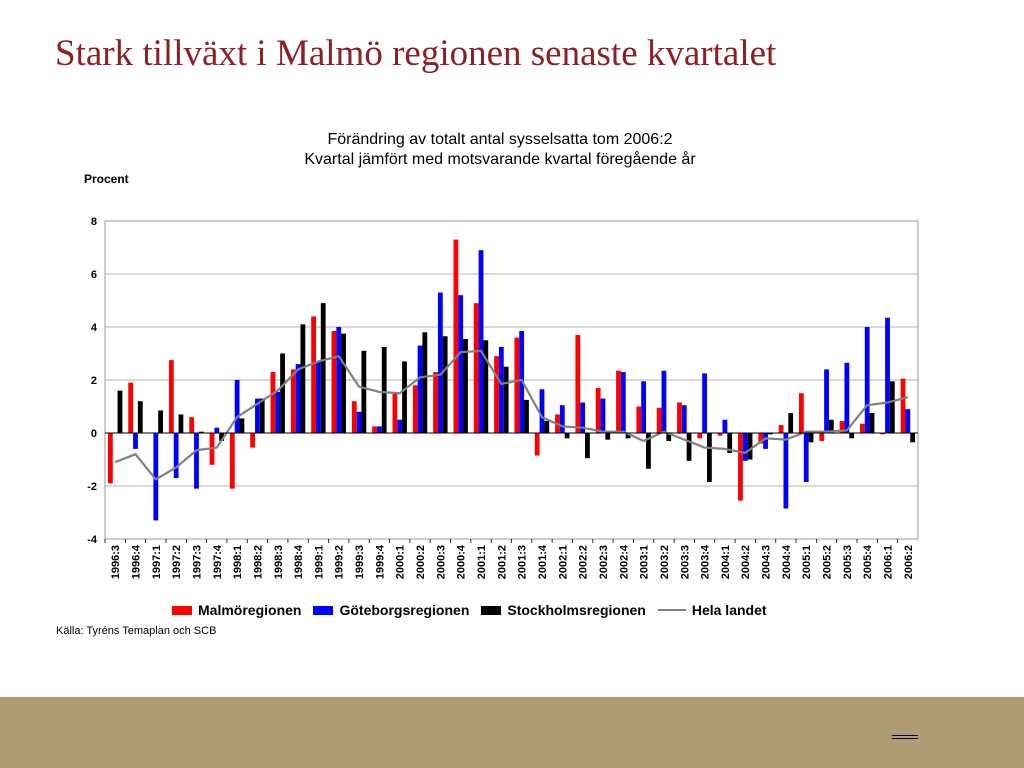 The width and height of the screenshot is (1024, 768). Describe the element at coordinates (379, 430) in the screenshot. I see `bar-göteborgsregionen-1999:4` at that location.